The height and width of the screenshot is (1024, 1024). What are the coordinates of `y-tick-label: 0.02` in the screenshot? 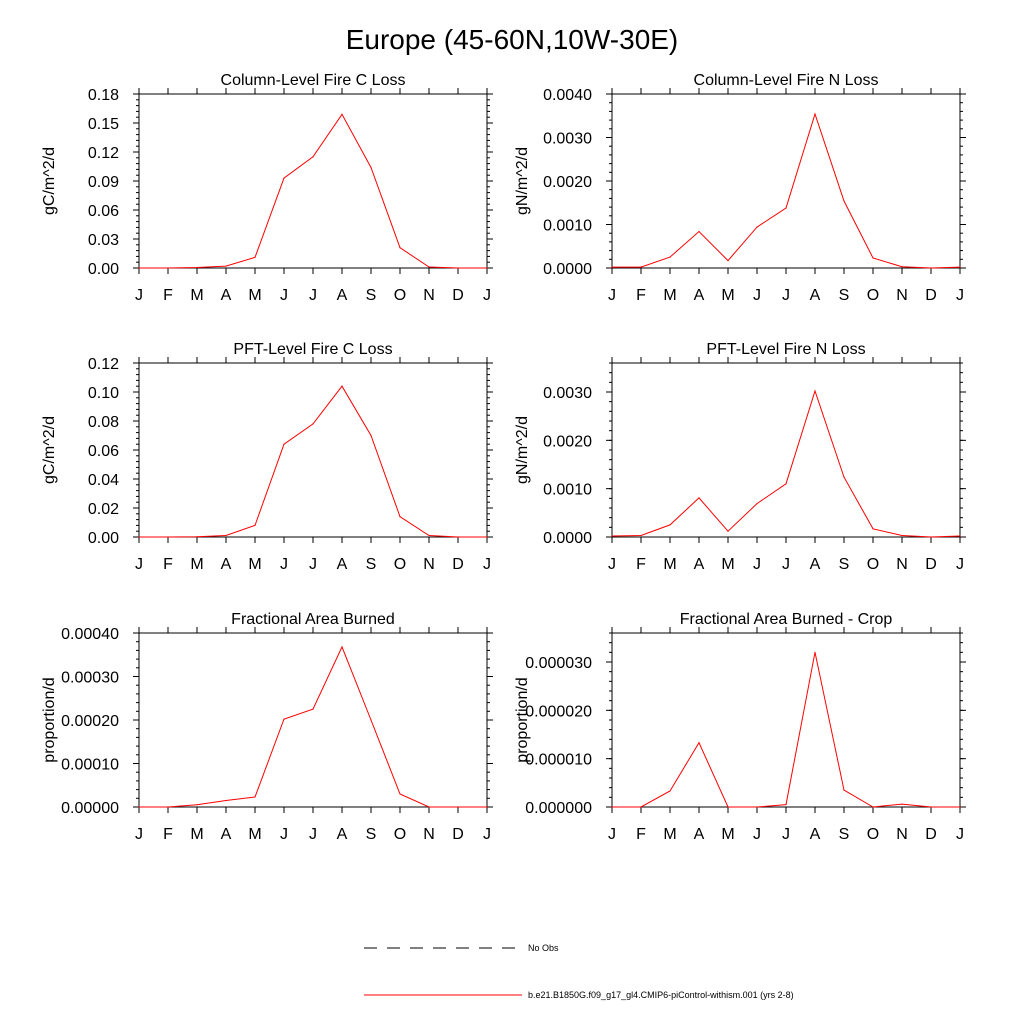 It's located at (103, 509).